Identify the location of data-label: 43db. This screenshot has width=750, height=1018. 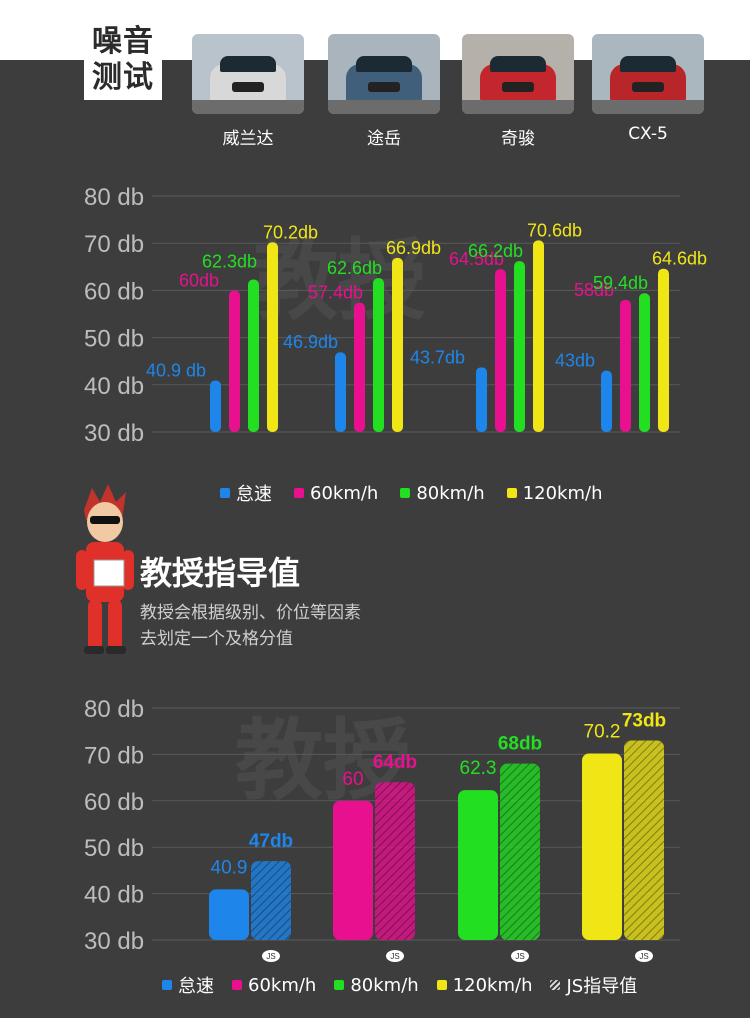
(575, 361).